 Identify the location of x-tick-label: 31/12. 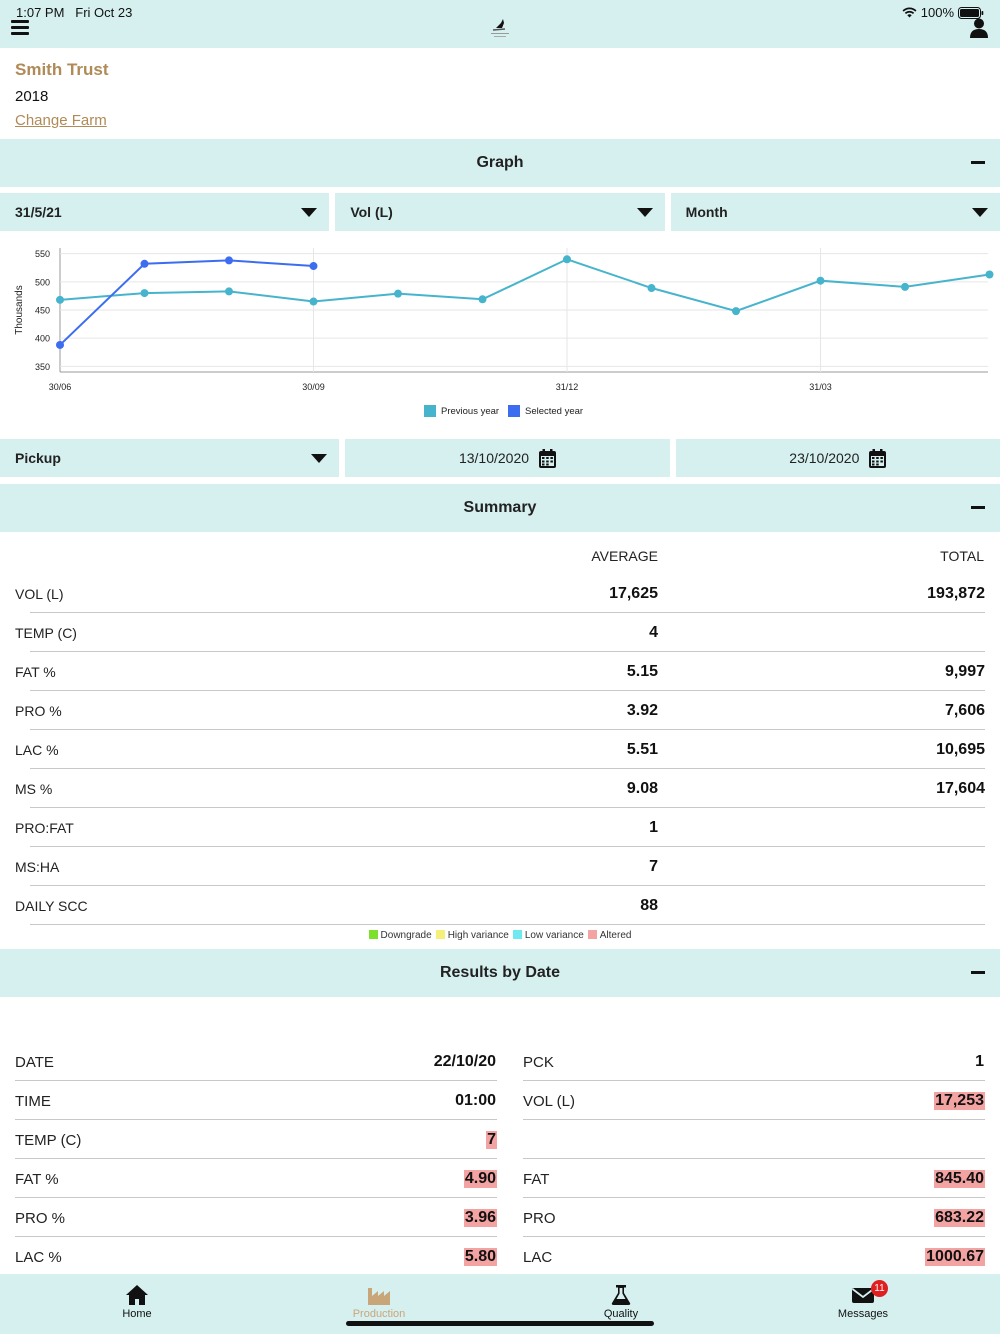
(567, 387).